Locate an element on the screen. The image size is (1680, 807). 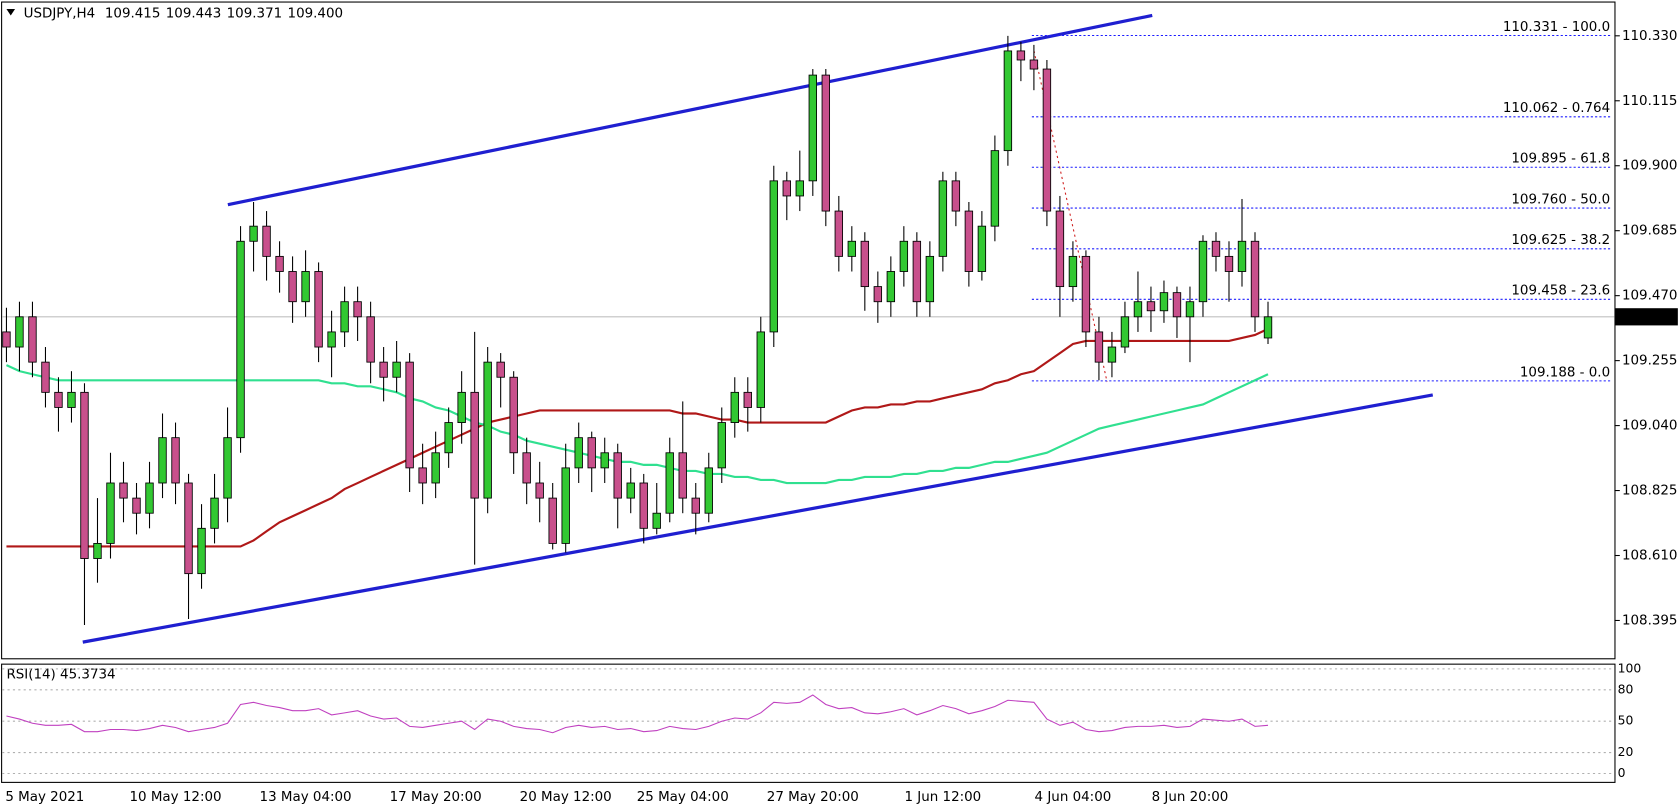
fib-label: 109.895 - 61.8 is located at coordinates (1560, 159).